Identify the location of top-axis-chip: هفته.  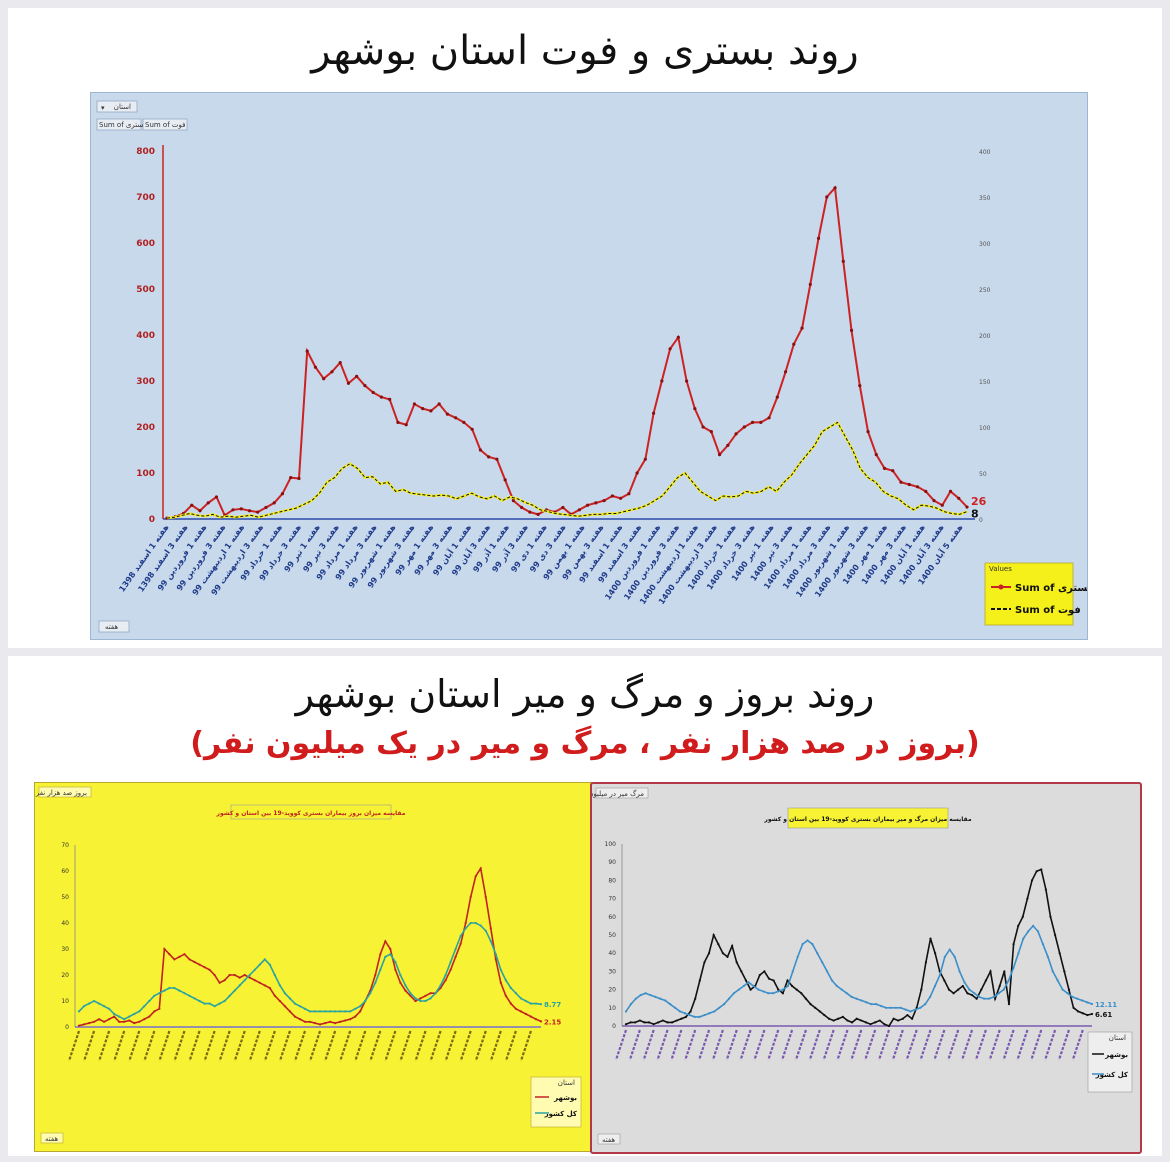
(114, 626).